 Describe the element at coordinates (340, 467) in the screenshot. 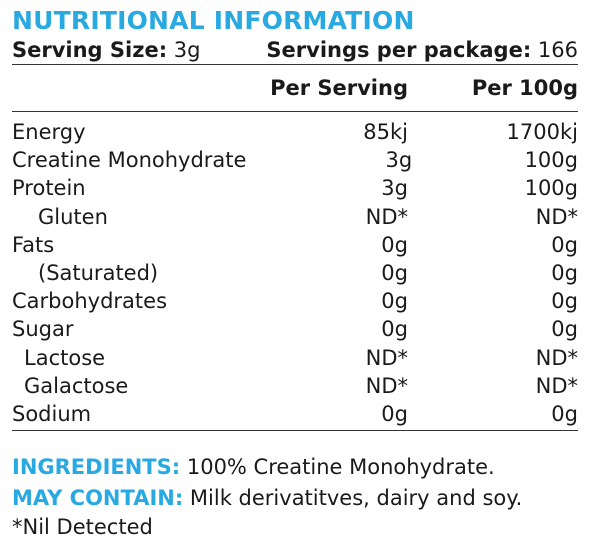

I see `ingredients-text: 100% Creatine Monohydrate.` at that location.